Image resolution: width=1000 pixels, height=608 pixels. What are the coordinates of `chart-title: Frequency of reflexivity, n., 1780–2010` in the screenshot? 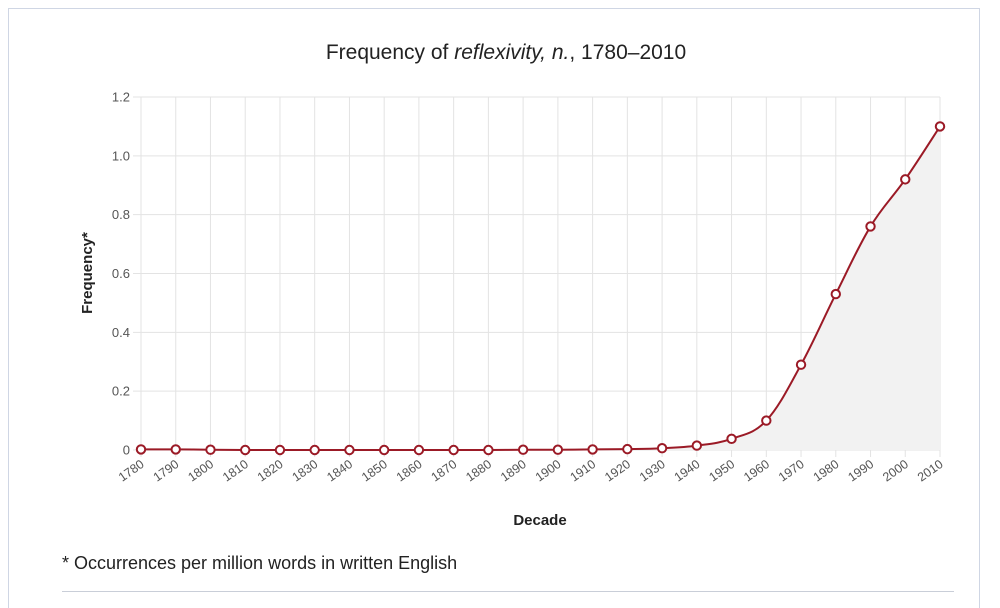 It's located at (506, 52).